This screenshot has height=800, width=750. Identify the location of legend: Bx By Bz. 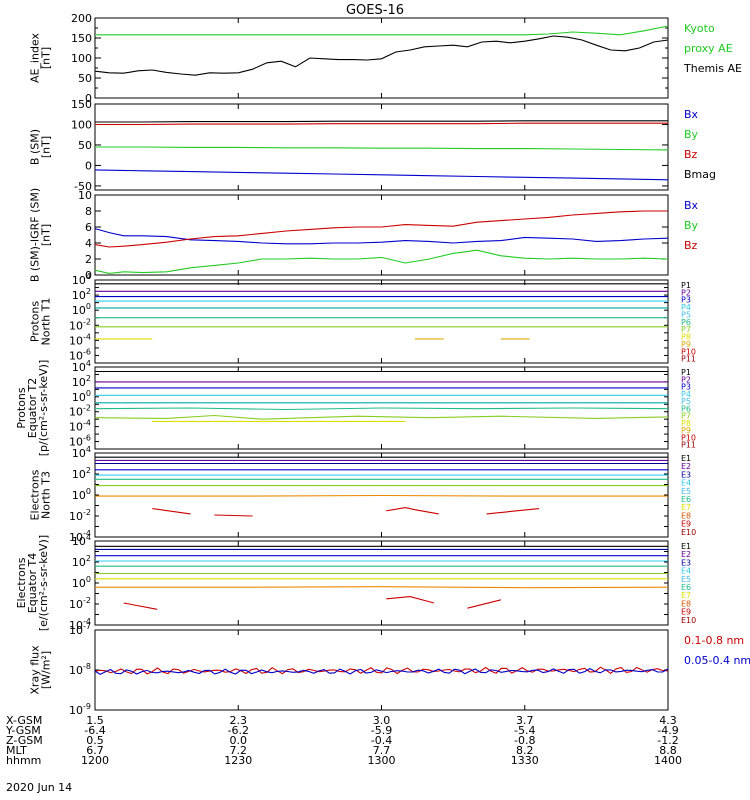
(691, 225).